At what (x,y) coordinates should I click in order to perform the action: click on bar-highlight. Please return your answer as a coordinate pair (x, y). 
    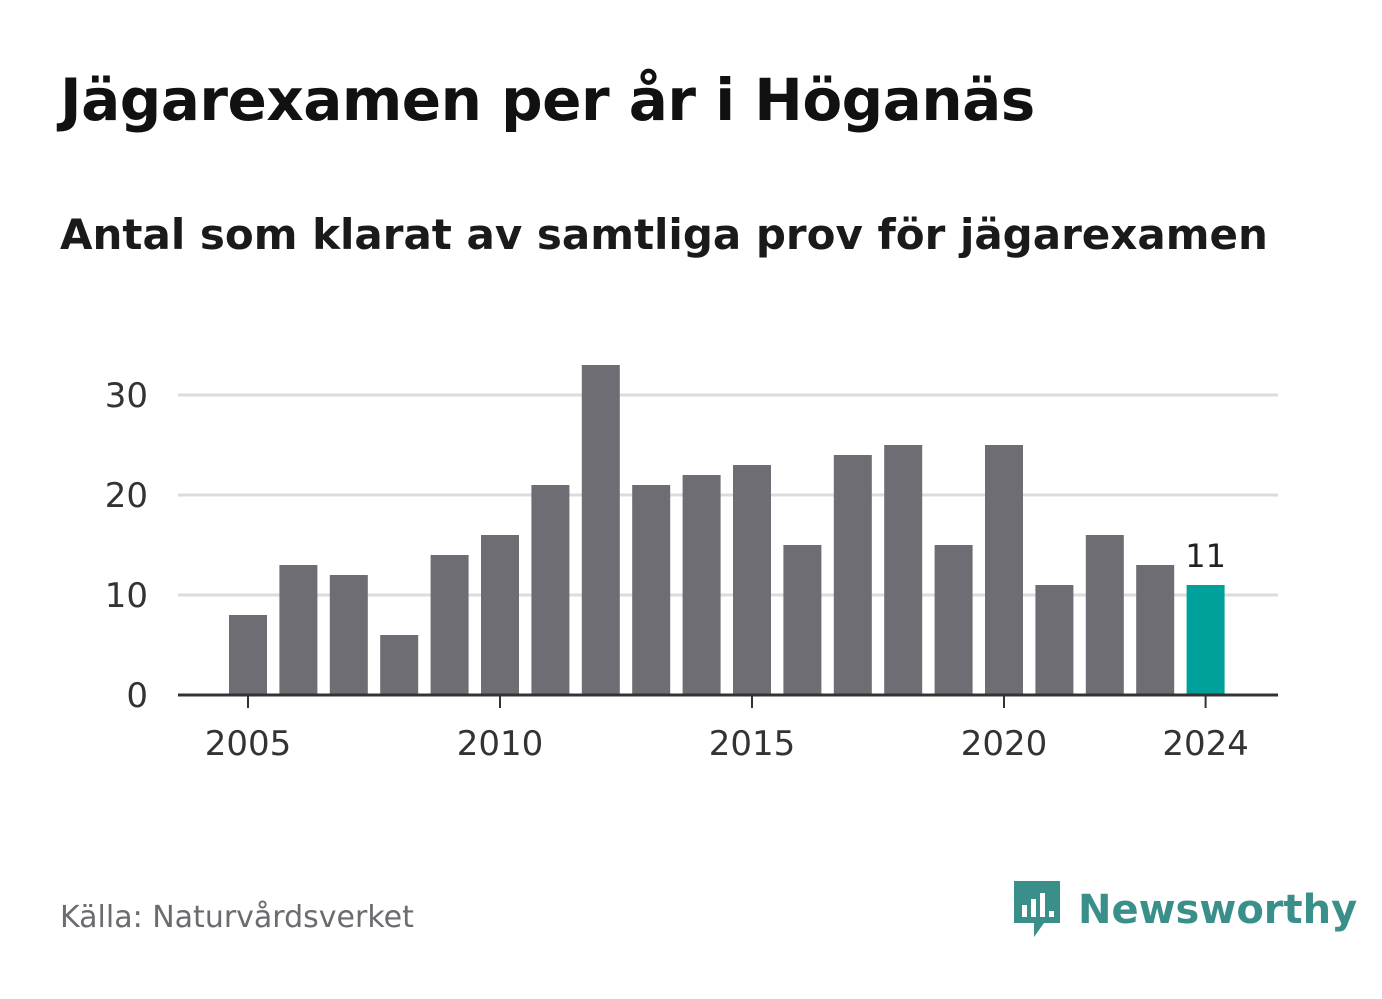
    Looking at the image, I should click on (1205, 640).